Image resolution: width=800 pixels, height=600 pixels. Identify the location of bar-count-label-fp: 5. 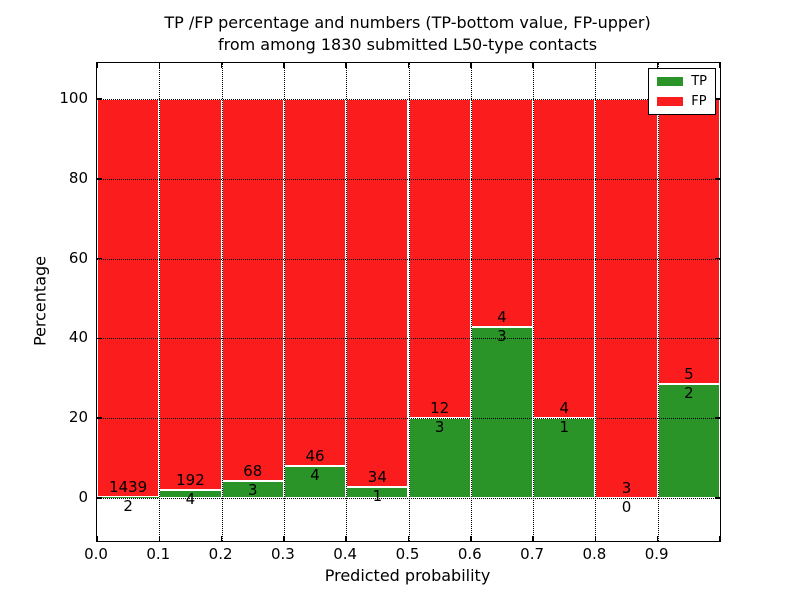
(689, 374).